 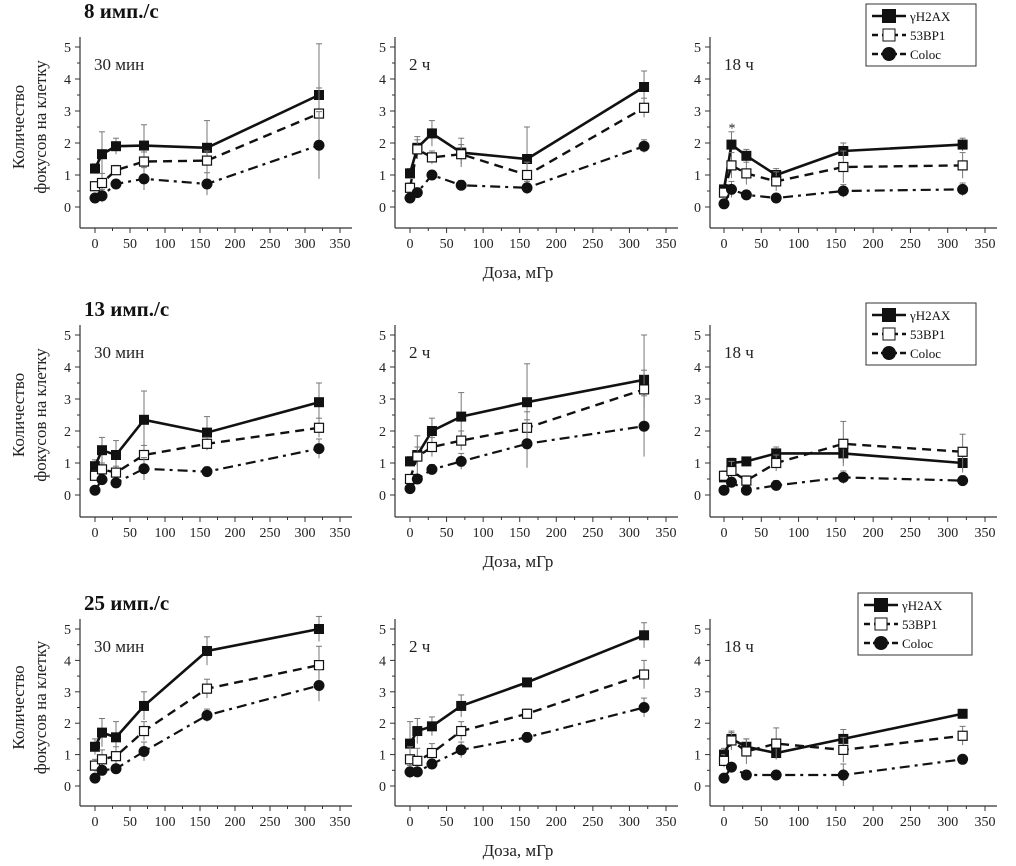 What do you see at coordinates (420, 646) in the screenshot?
I see `panel-label: 2 ч` at bounding box center [420, 646].